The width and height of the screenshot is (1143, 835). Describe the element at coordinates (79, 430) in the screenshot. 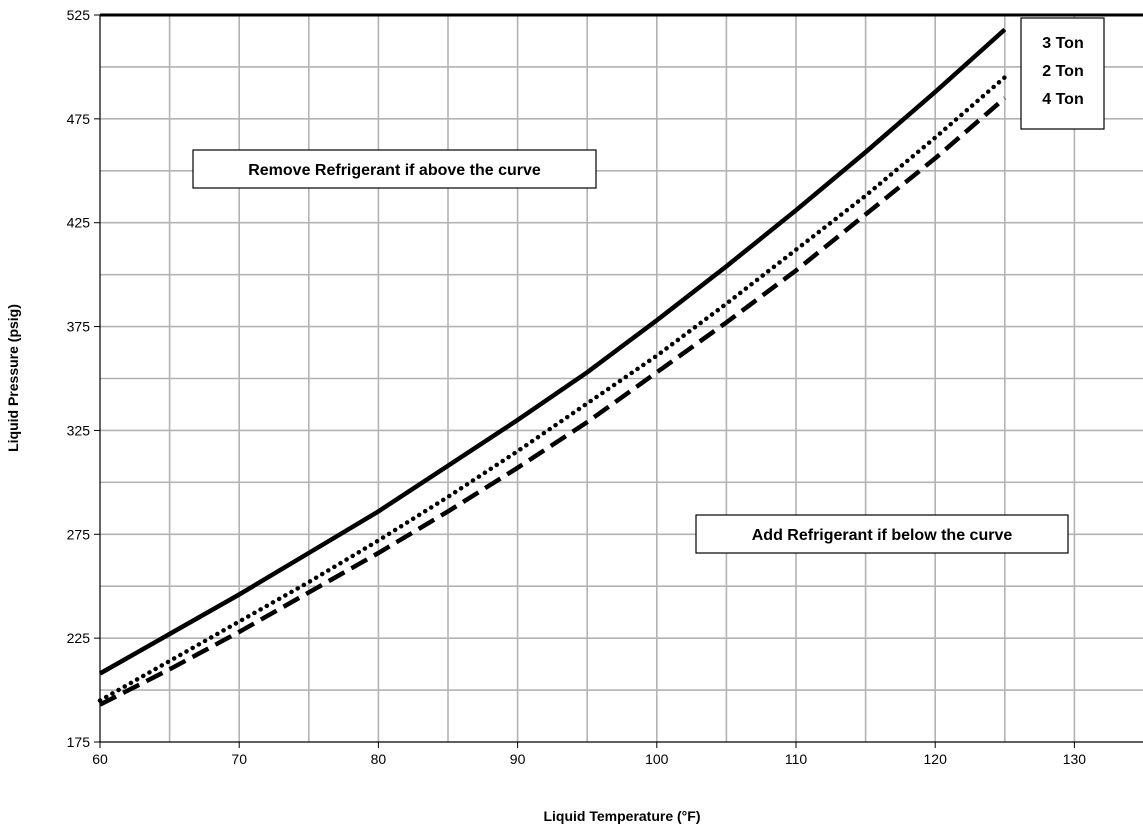

I see `y-tick-label: 325` at that location.